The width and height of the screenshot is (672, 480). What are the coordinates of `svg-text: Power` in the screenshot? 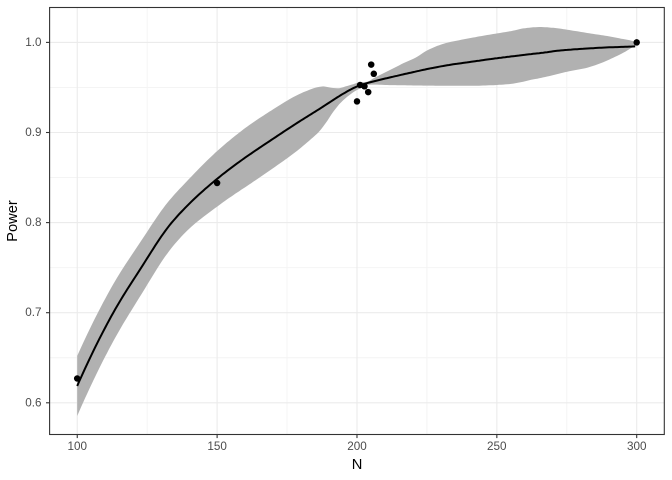 It's located at (13, 221).